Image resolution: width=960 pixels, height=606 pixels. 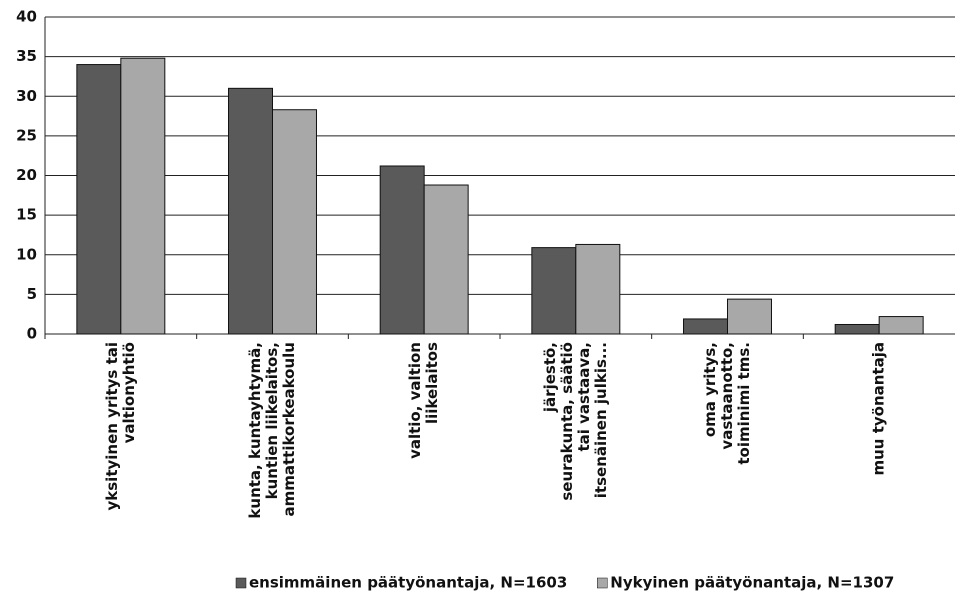 What do you see at coordinates (272, 420) in the screenshot?
I see `x-tick-label: kuntien liikelaitos,` at bounding box center [272, 420].